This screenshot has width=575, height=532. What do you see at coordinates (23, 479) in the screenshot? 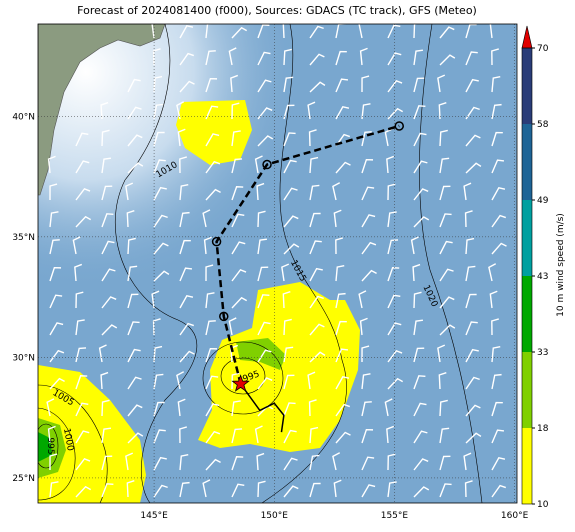
I see `lat-label: 25°N` at bounding box center [23, 479].